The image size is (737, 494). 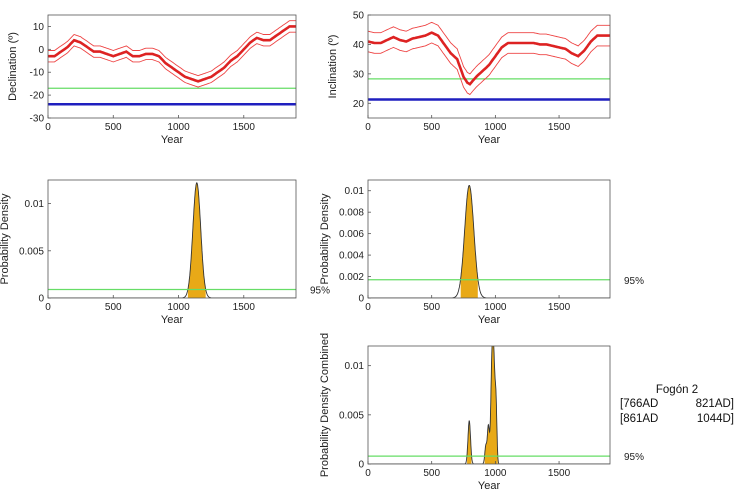 I want to click on result-interval-1: [766AD 821AD], so click(x=677, y=404).